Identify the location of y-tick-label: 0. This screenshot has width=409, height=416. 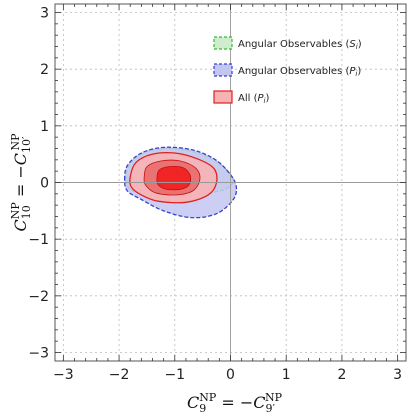
(44, 184).